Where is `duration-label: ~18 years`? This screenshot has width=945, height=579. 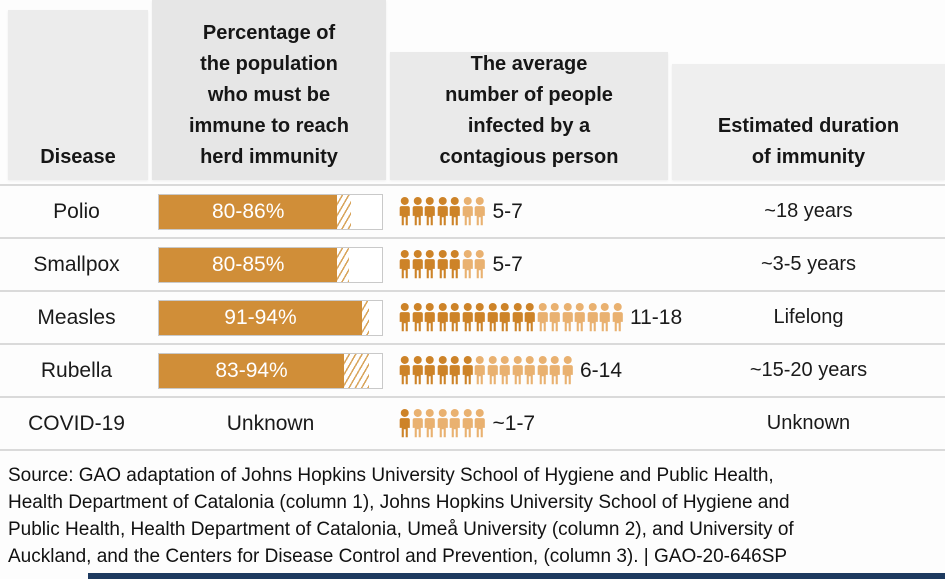
duration-label: ~18 years is located at coordinates (808, 211).